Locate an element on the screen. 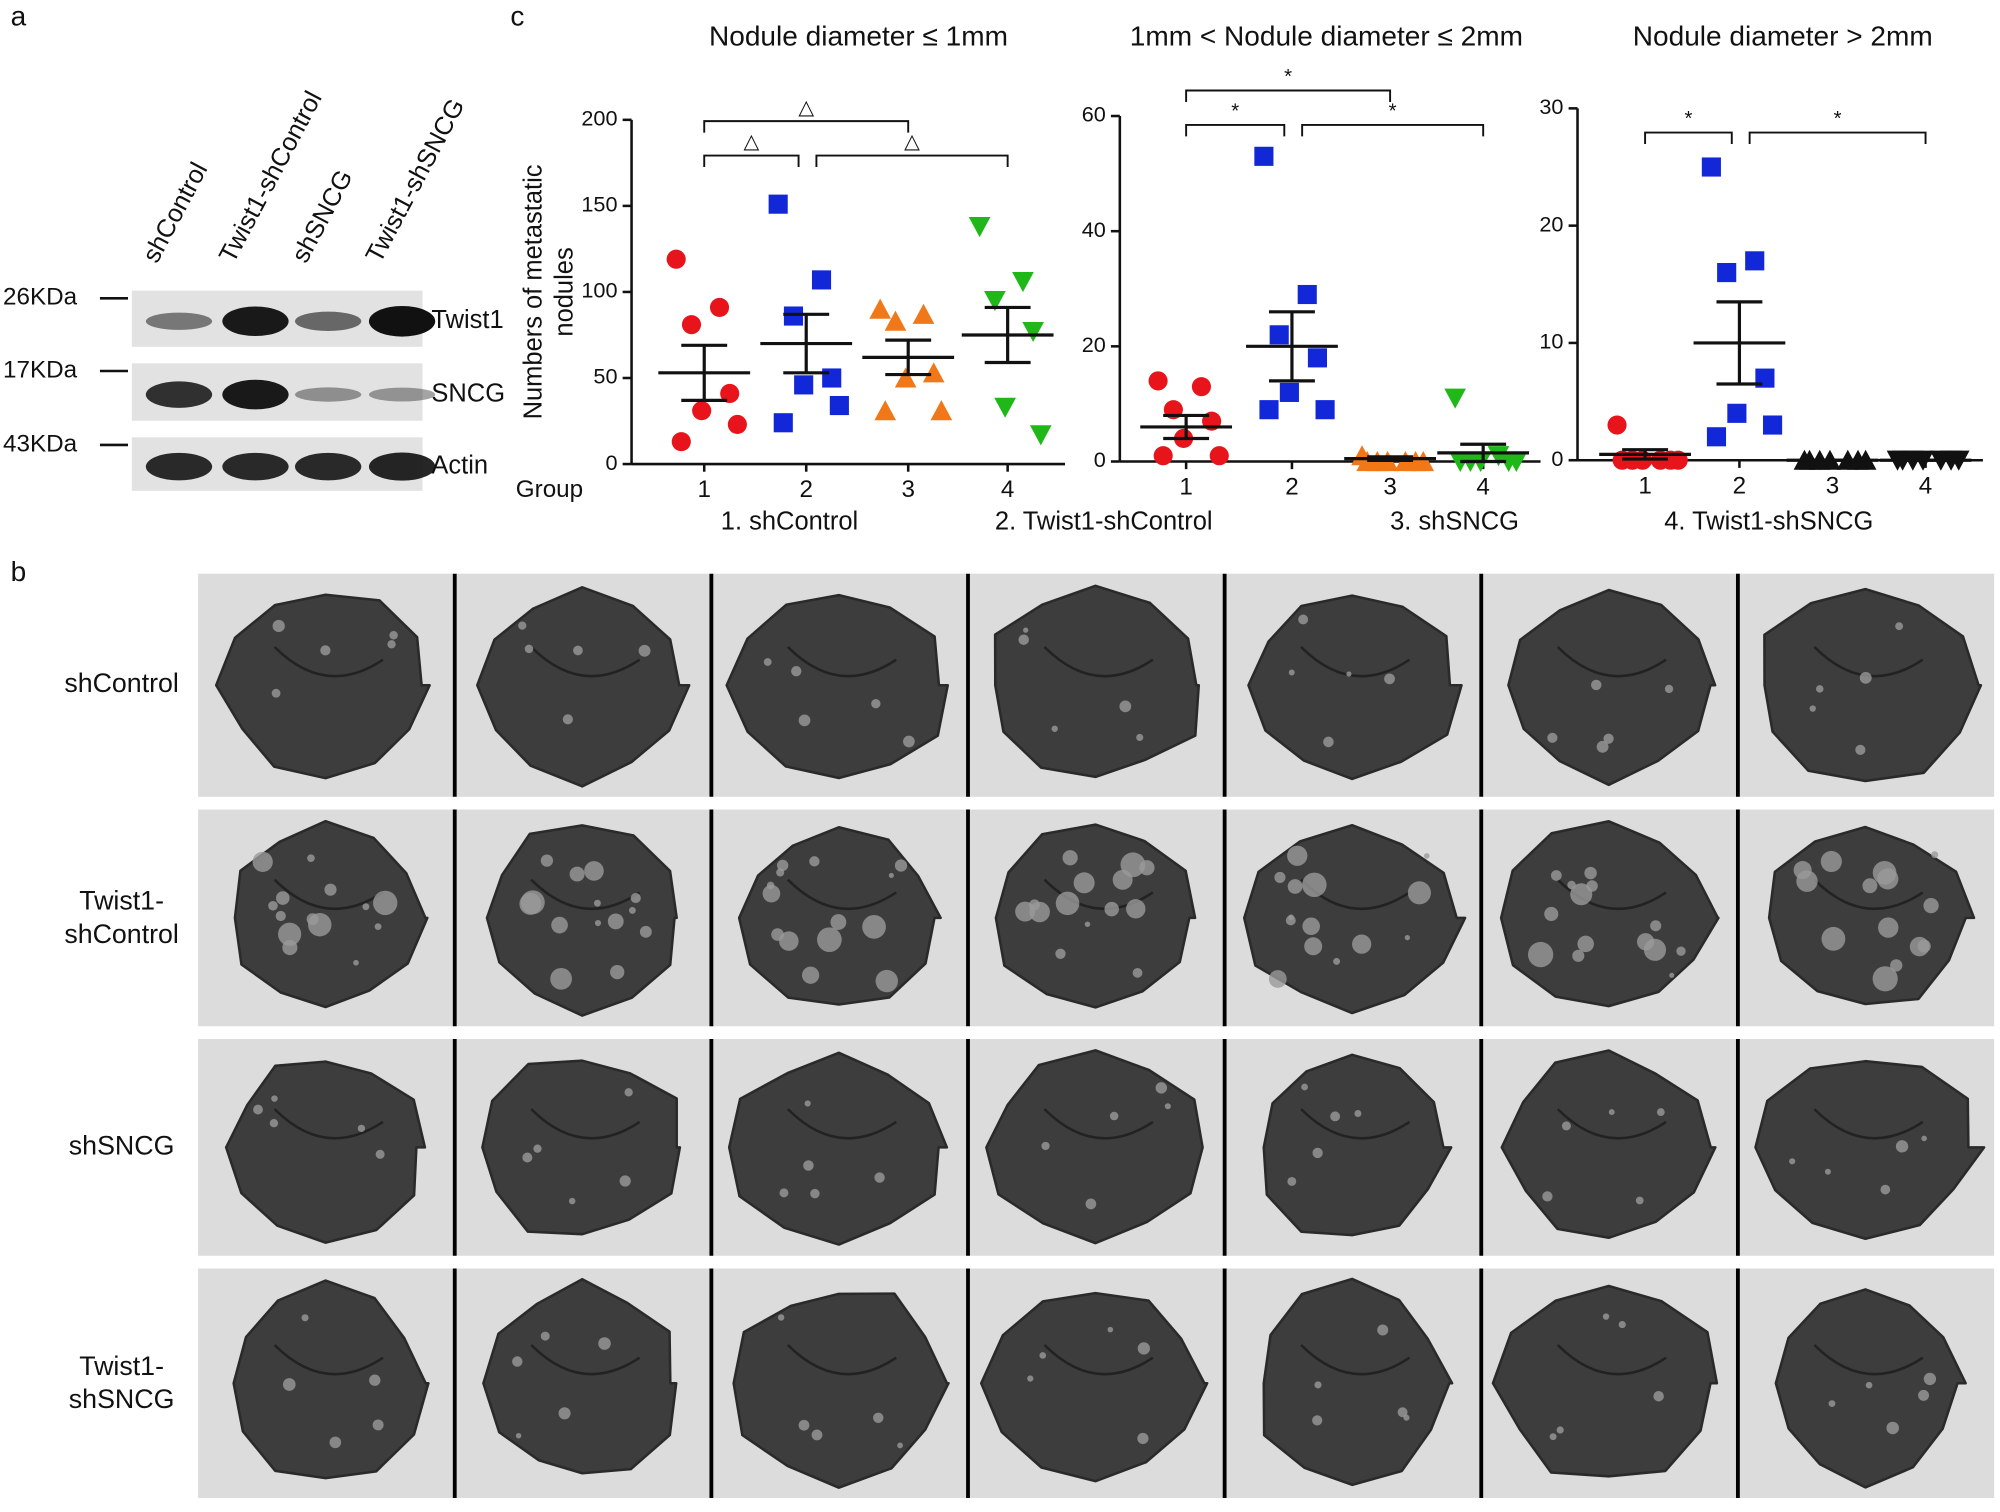  x-tick-label: 2 is located at coordinates (805, 489).